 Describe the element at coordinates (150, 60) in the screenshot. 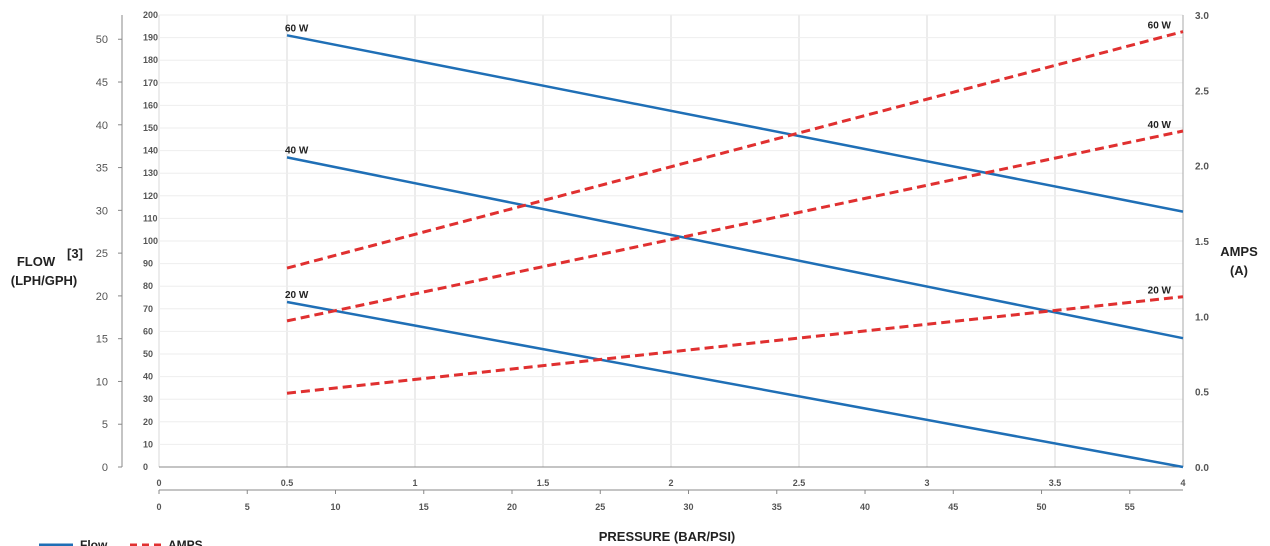

I see `y-tick-lph-label: 180` at that location.